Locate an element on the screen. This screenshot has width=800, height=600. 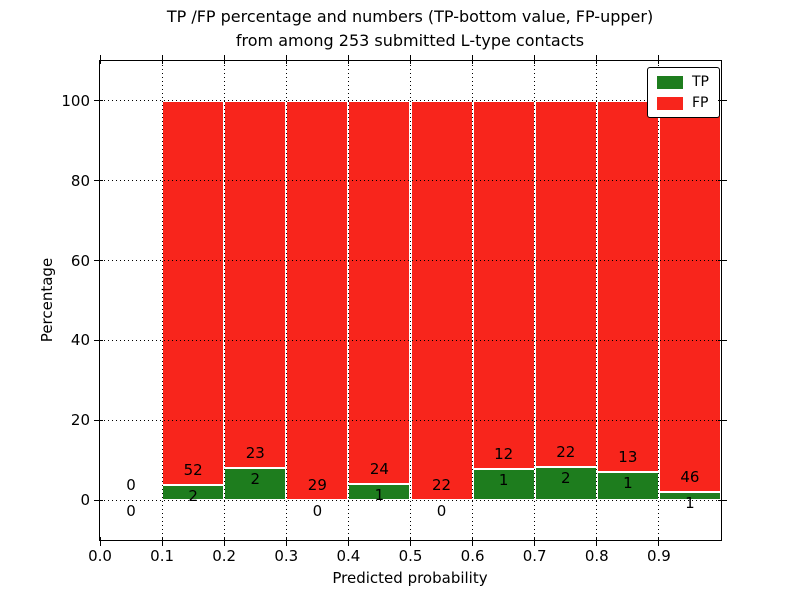
x-tick-label: 0.9 is located at coordinates (658, 556).